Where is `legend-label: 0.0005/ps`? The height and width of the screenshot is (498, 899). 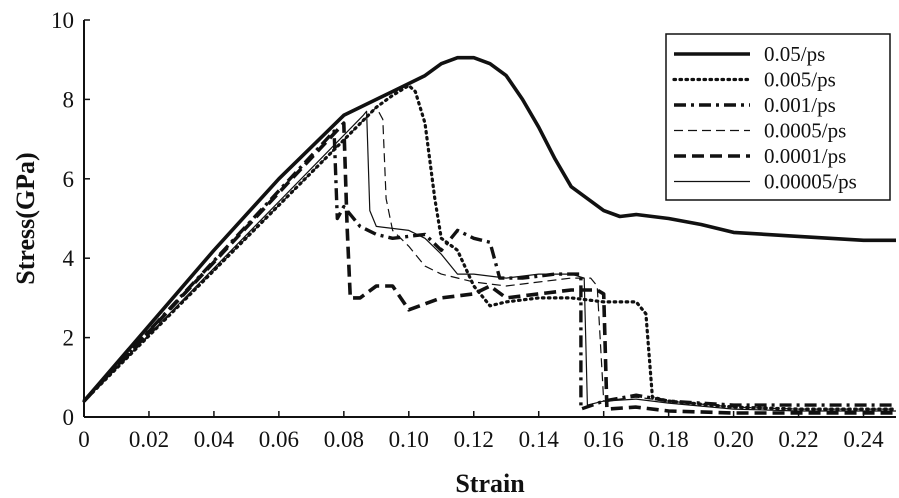
legend-label: 0.0005/ps is located at coordinates (805, 131).